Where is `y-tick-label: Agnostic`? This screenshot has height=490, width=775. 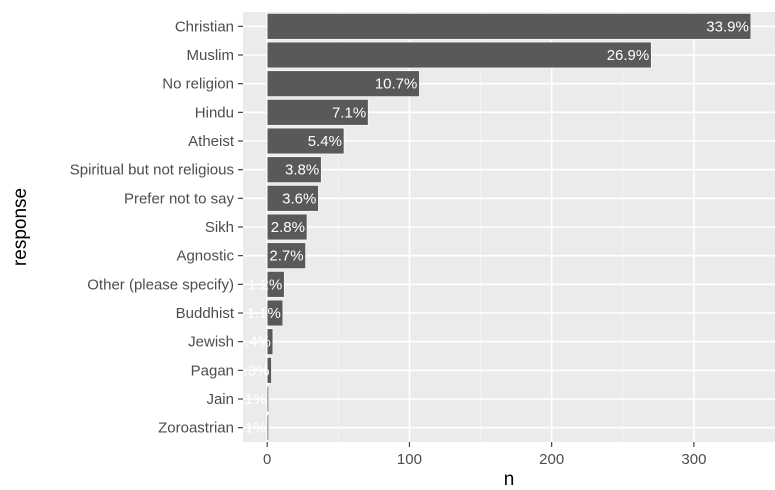 y-tick-label: Agnostic is located at coordinates (205, 256).